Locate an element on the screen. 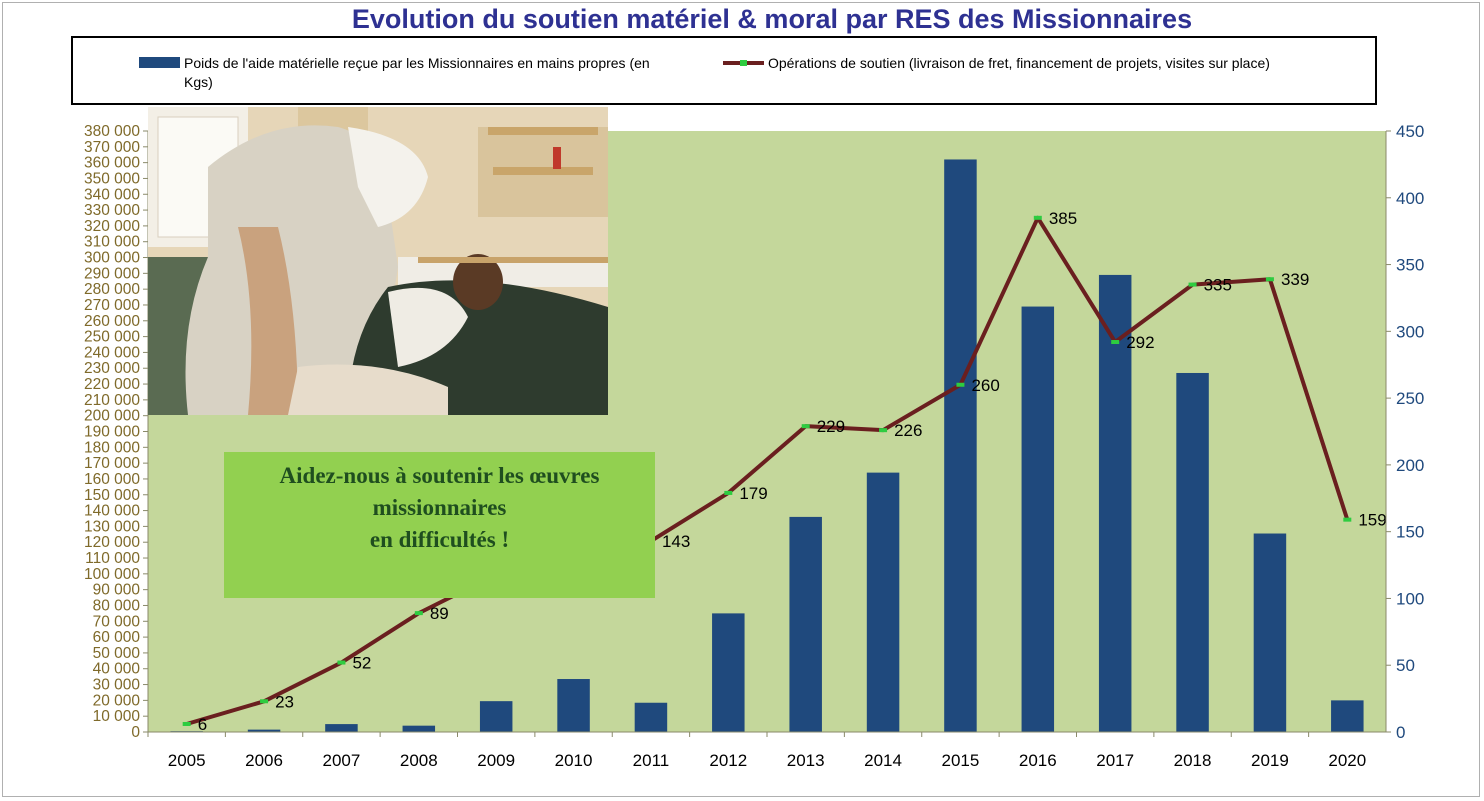  x-tick-label-2010: 2010 is located at coordinates (574, 760).